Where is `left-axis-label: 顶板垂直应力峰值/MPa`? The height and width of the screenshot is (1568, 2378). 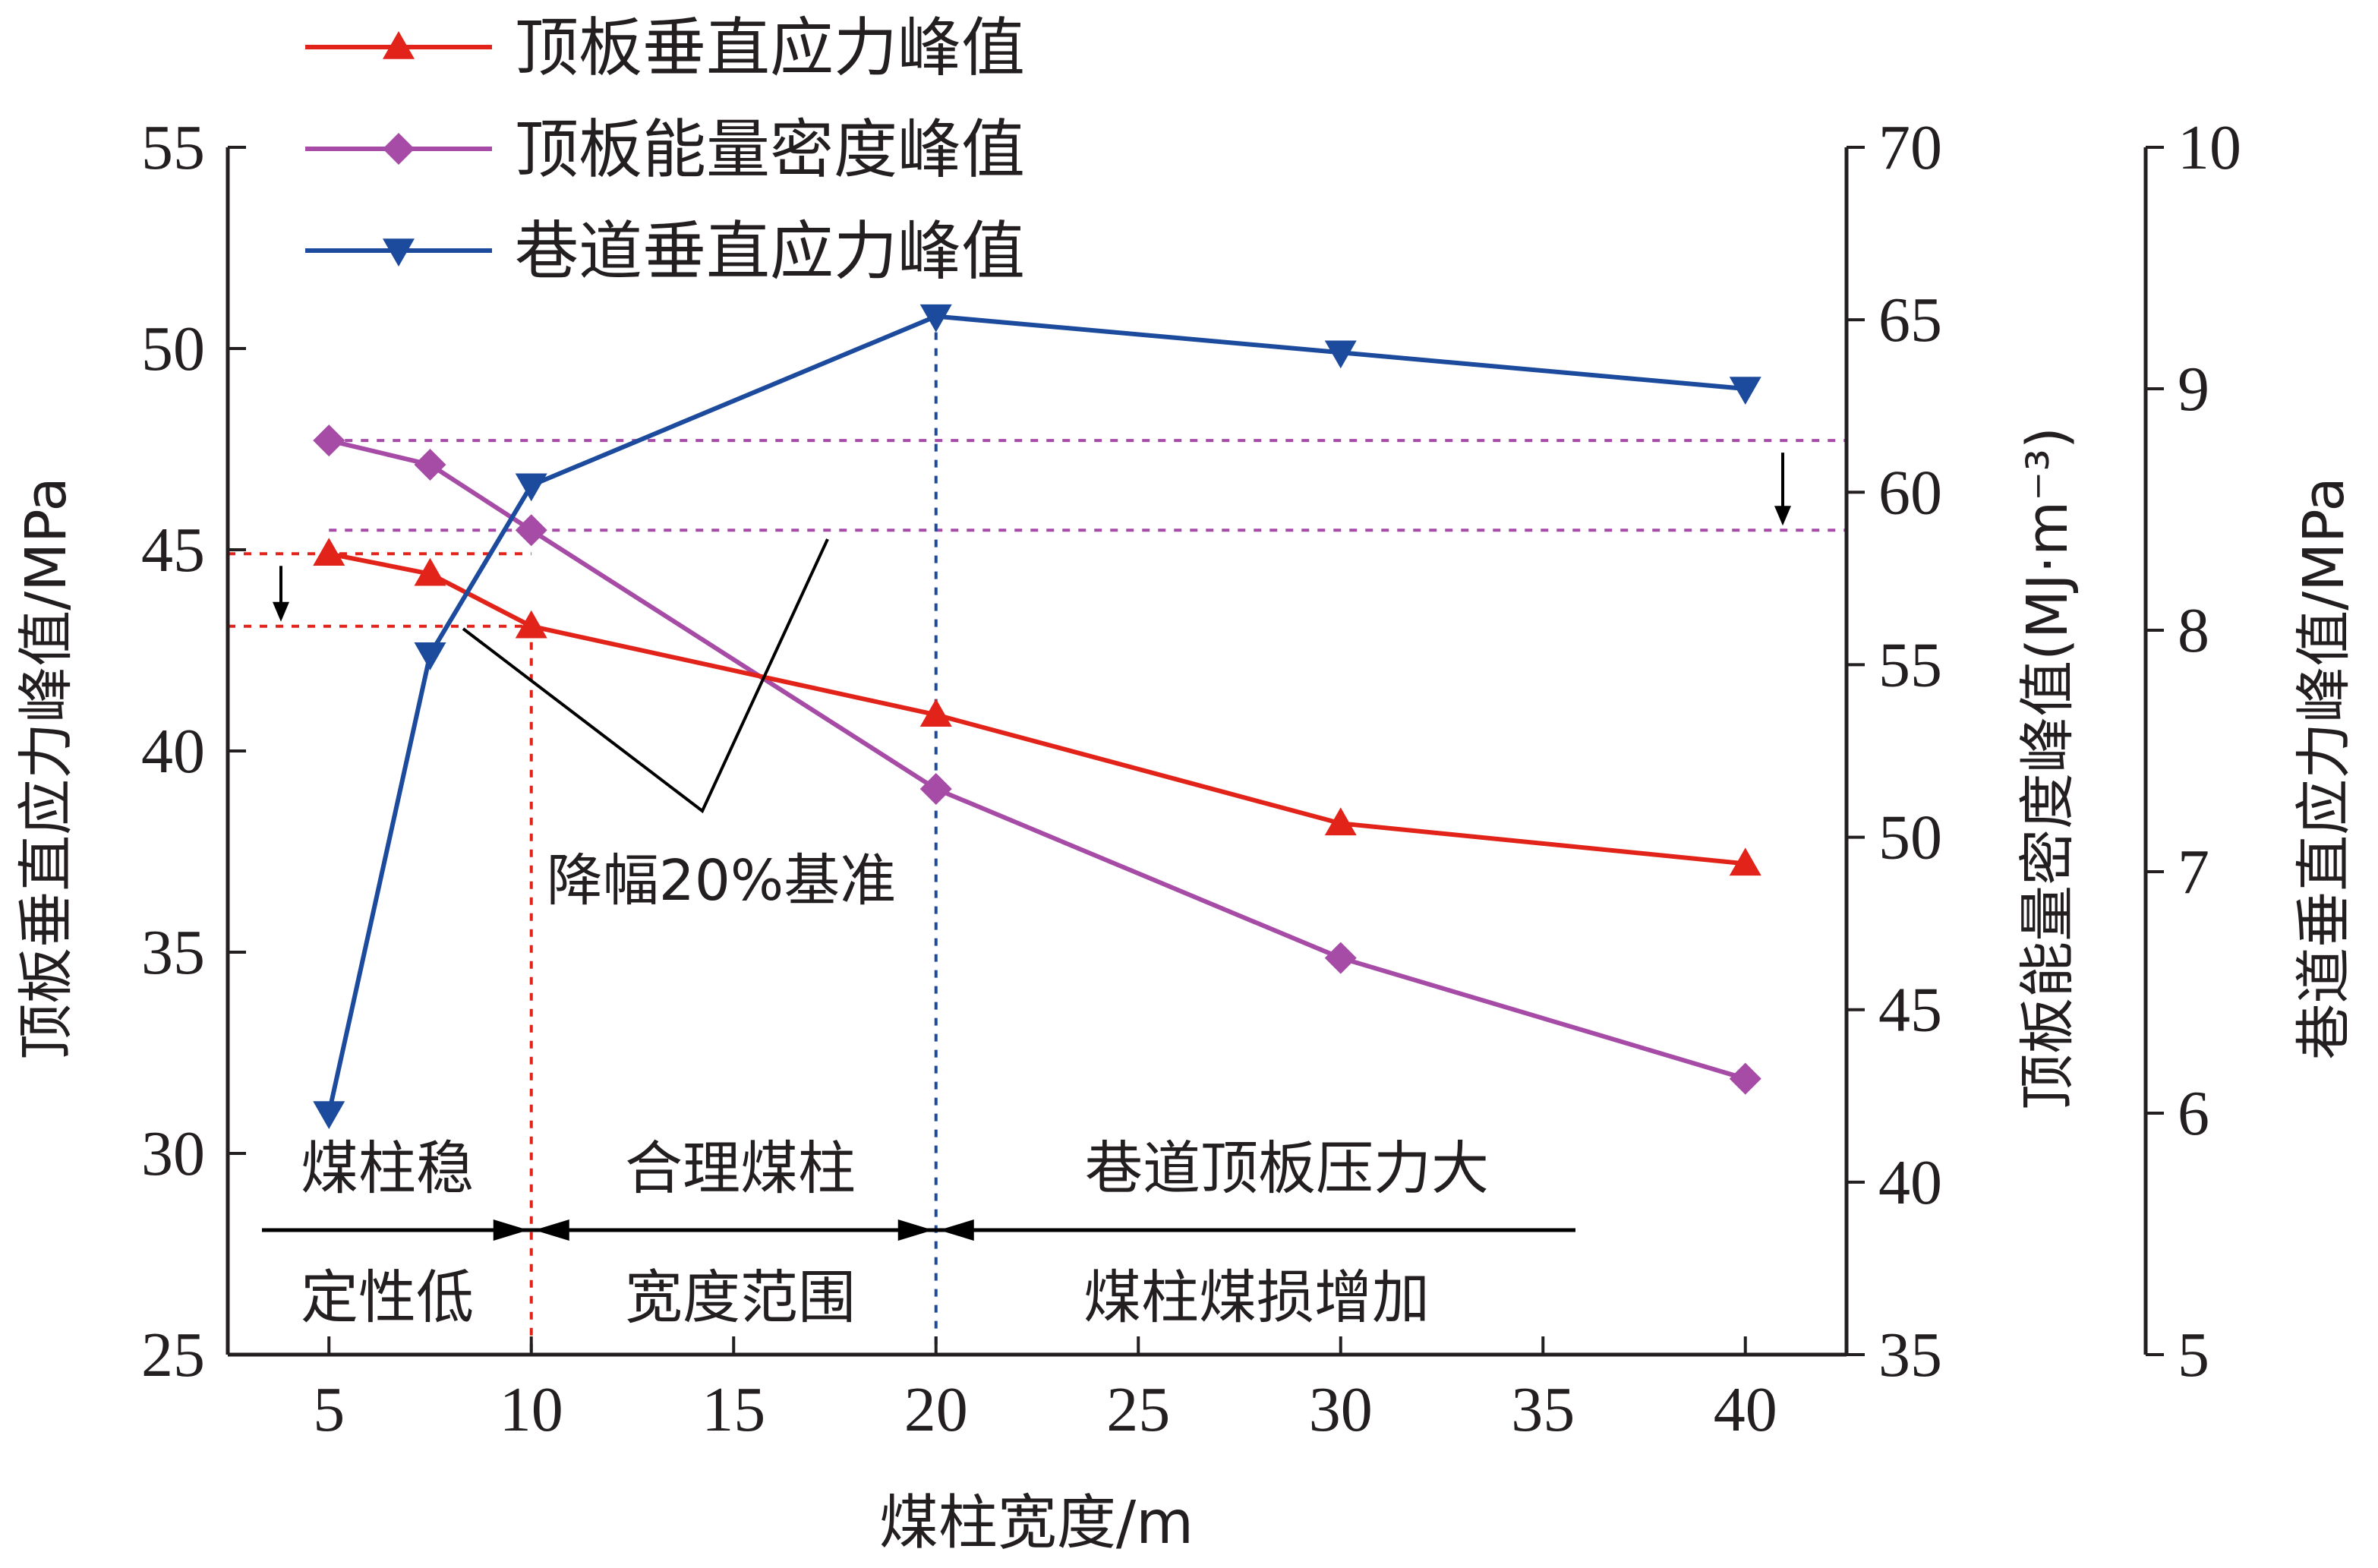 left-axis-label: 顶板垂直应力峰值/MPa is located at coordinates (47, 768).